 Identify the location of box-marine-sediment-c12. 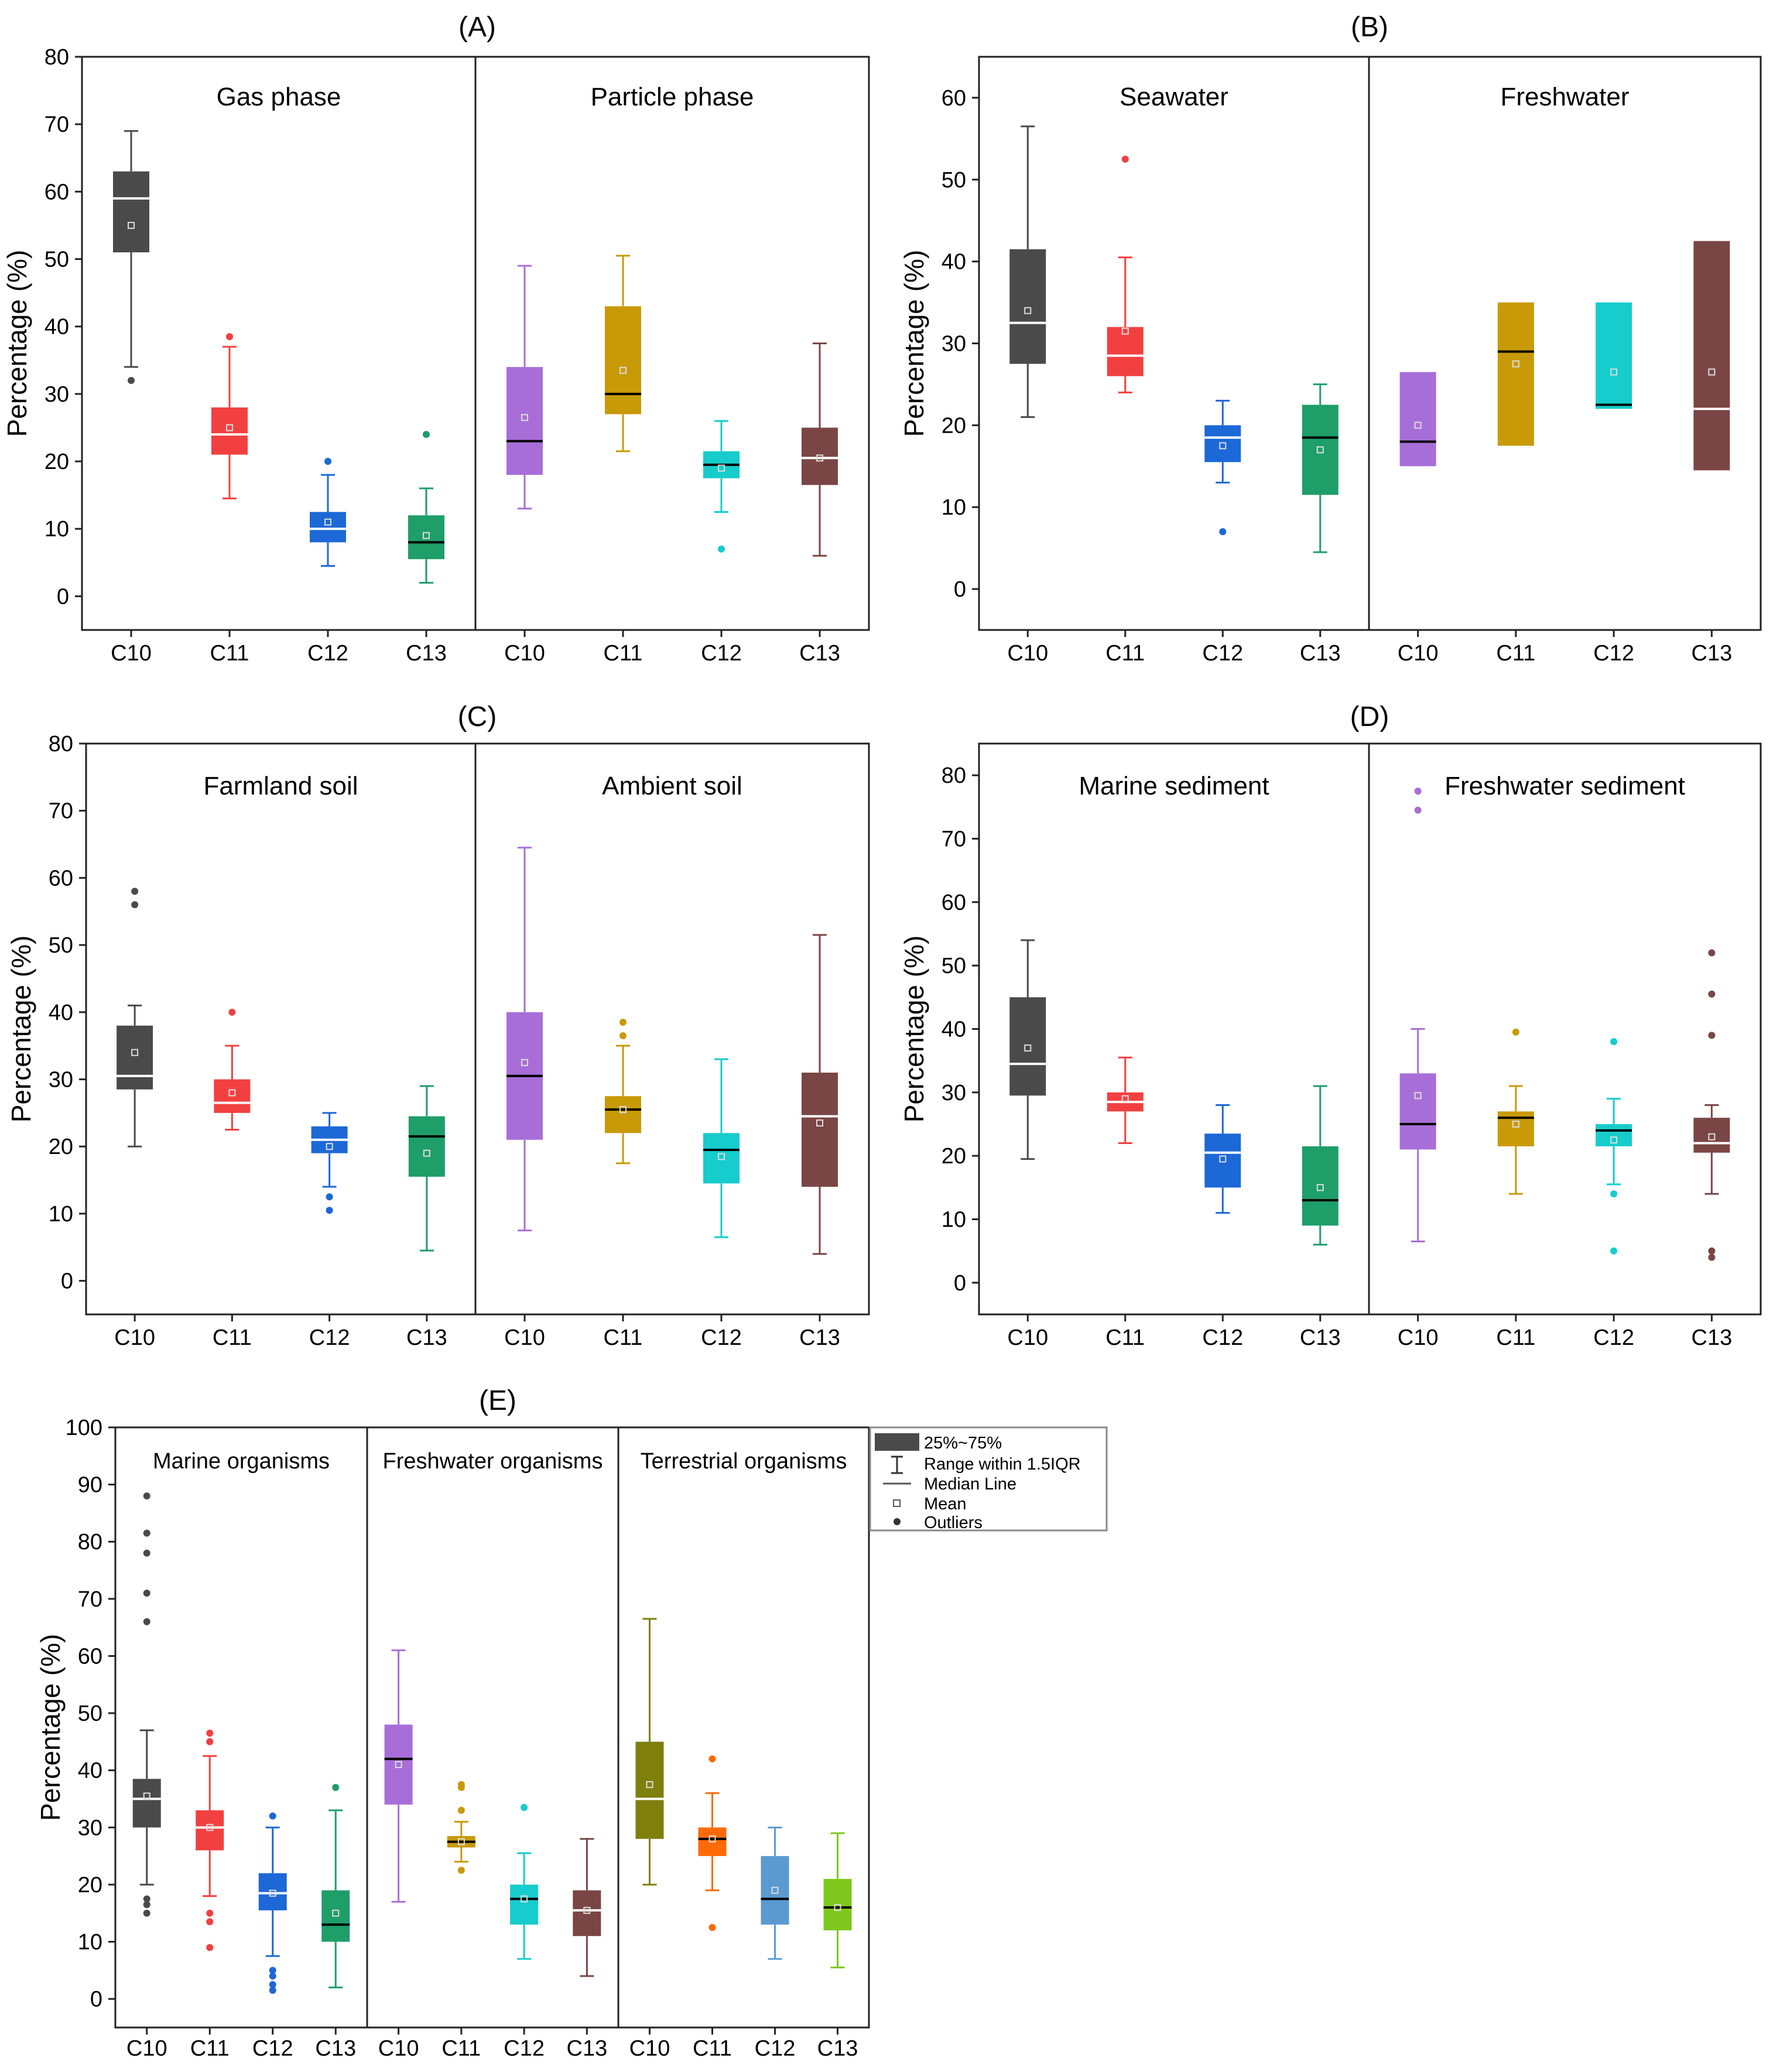
(1222, 1159).